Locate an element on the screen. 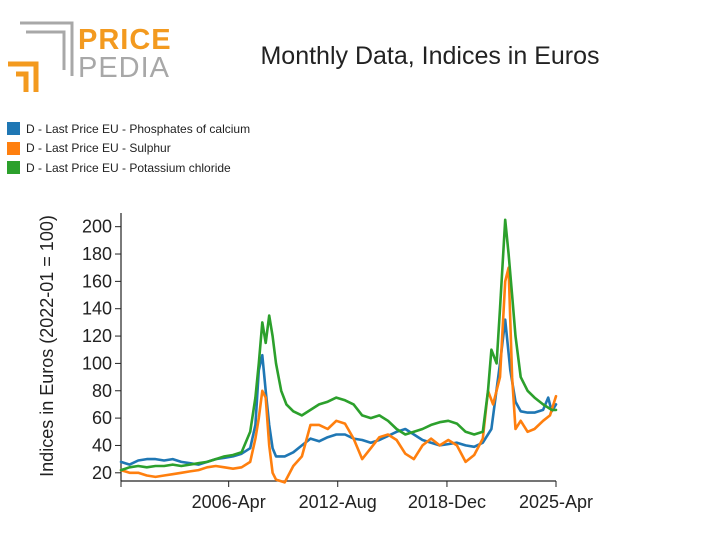 This screenshot has width=712, height=555. logo-text-price: PRICE is located at coordinates (125, 40).